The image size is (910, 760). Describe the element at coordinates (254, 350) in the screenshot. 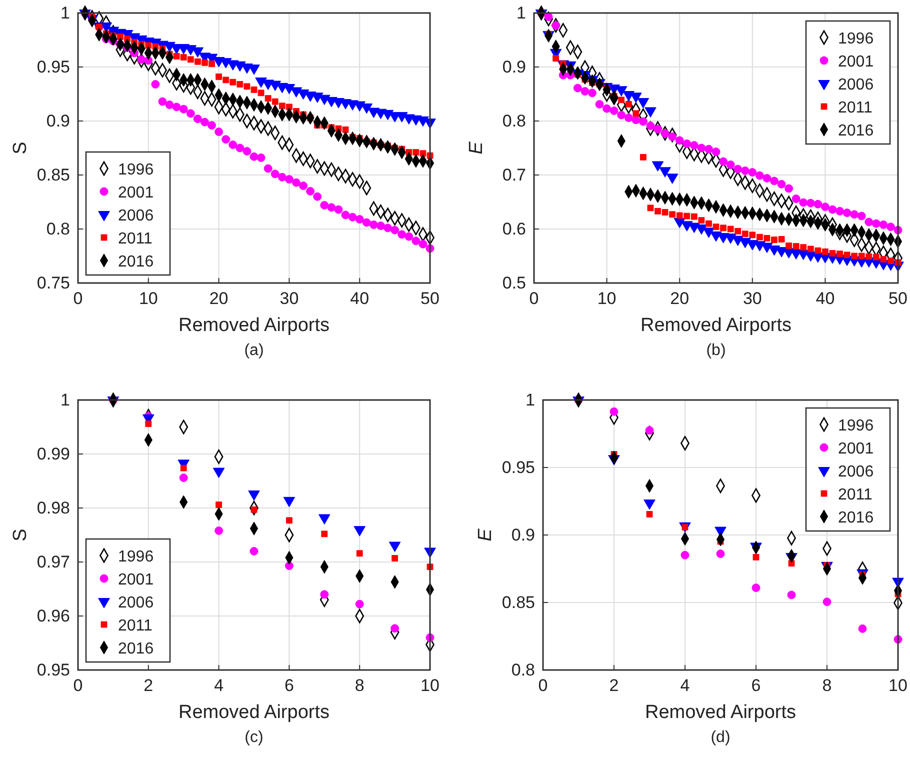

I see `text: (a)` at that location.